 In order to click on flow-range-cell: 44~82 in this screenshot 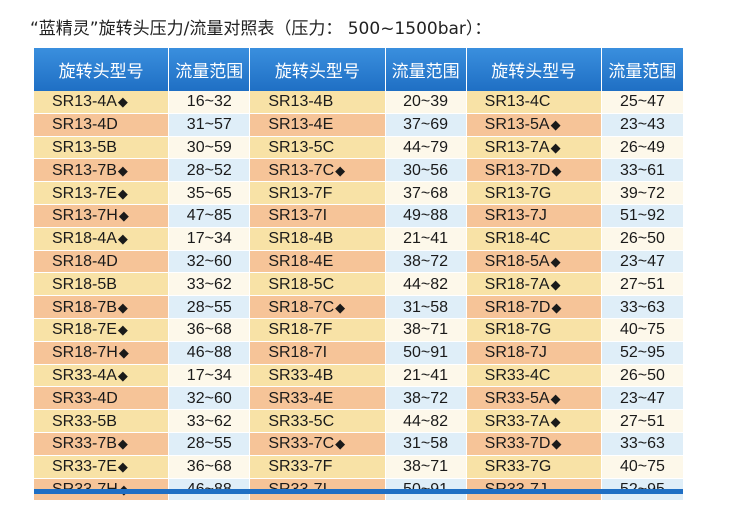, I will do `click(426, 421)`.